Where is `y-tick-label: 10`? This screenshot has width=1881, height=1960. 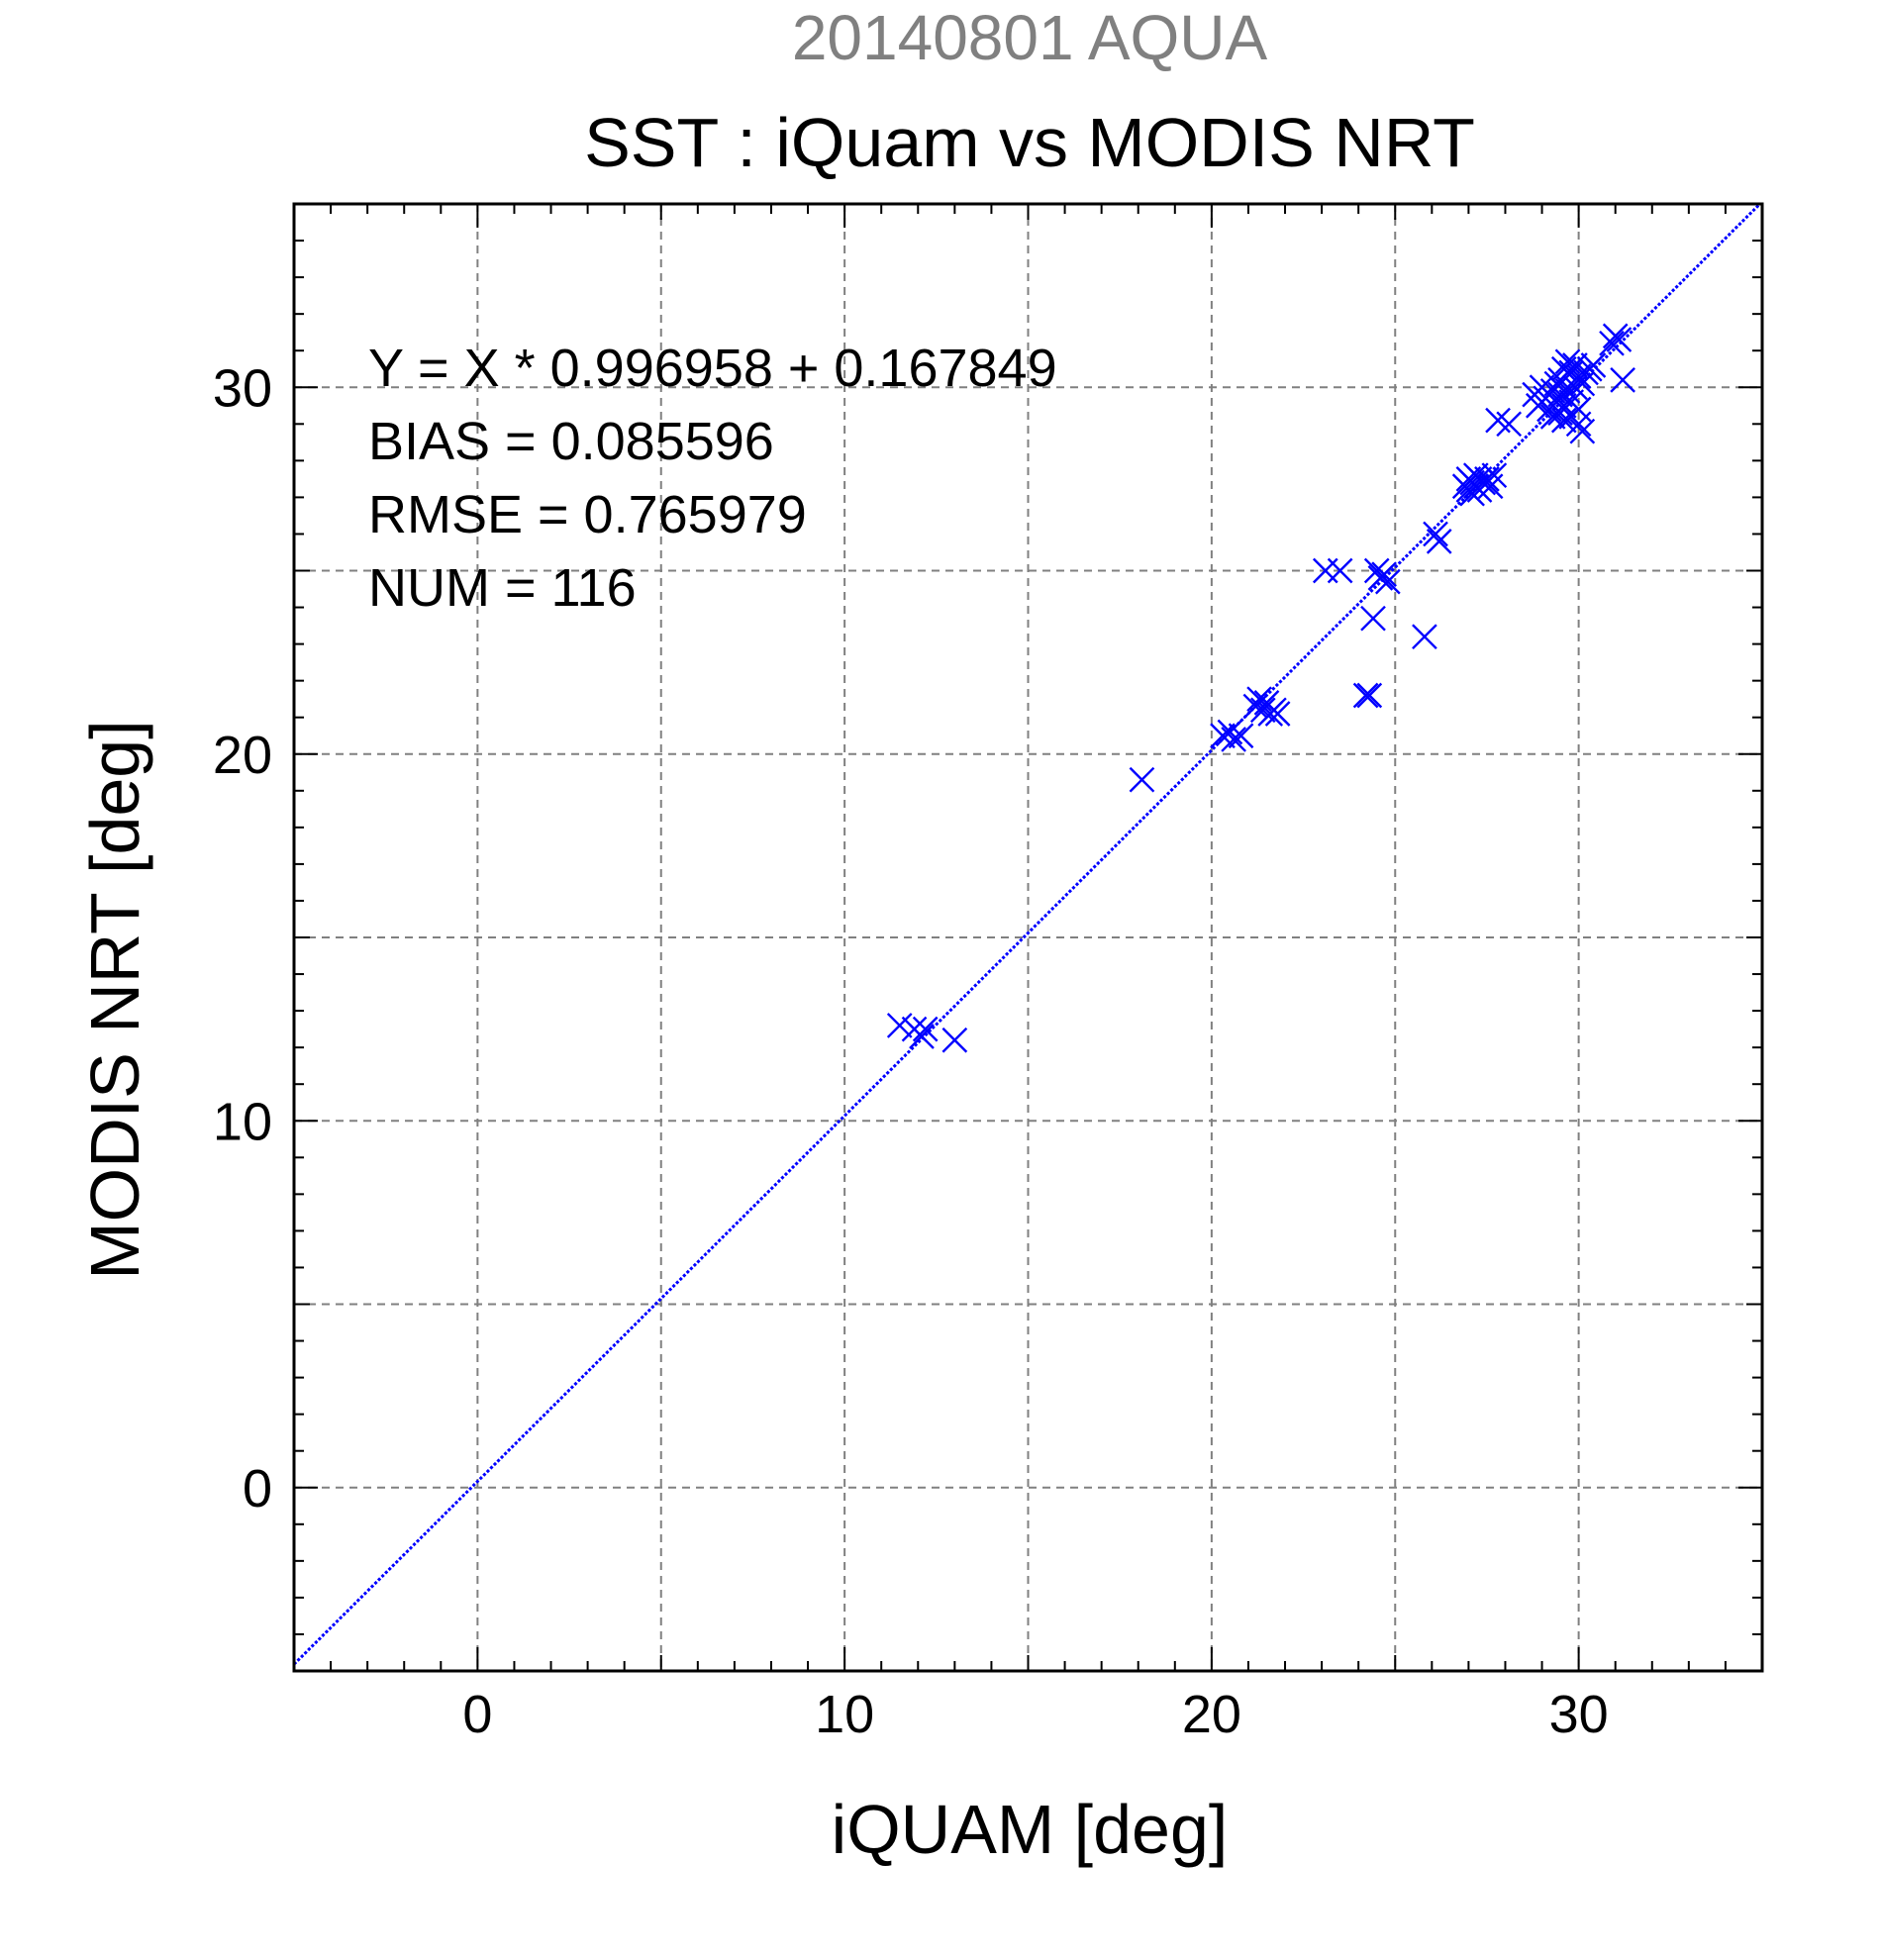 y-tick-label: 10 is located at coordinates (243, 1121).